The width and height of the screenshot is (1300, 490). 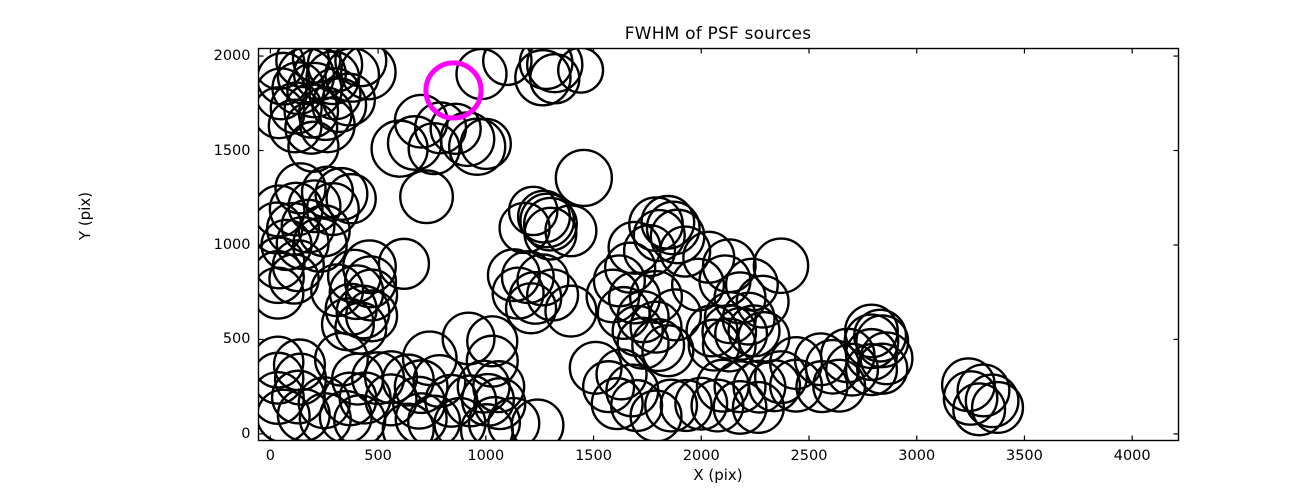 What do you see at coordinates (232, 56) in the screenshot?
I see `y-tick-label: 2000` at bounding box center [232, 56].